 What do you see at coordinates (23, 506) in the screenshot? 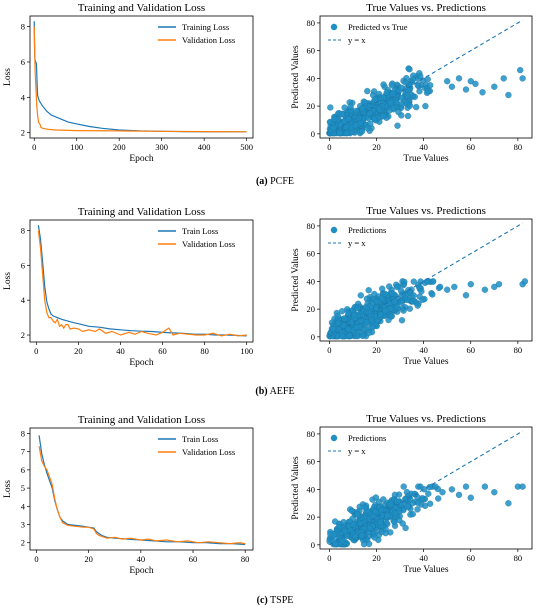
I see `y-tick-label: 4` at bounding box center [23, 506].